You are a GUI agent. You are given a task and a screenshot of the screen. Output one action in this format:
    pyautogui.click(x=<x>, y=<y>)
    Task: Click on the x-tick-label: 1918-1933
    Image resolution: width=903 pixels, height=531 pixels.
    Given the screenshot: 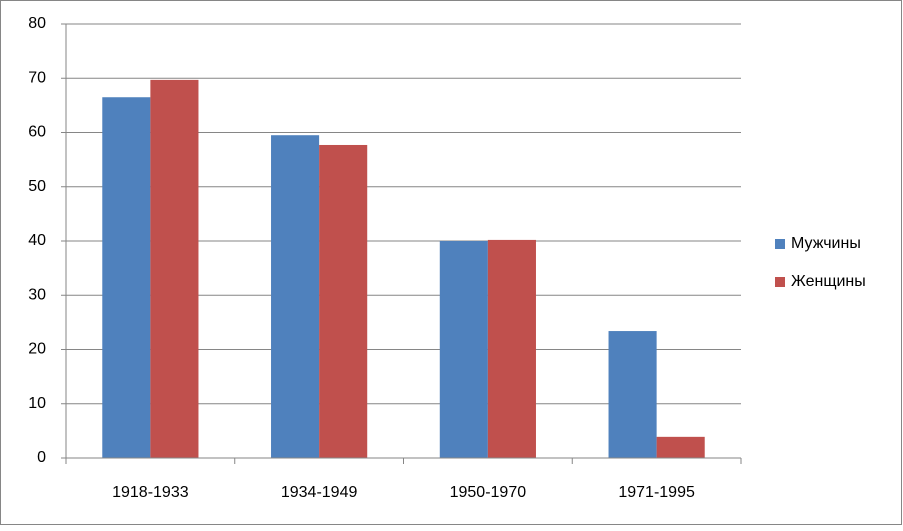 What is the action you would take?
    pyautogui.click(x=150, y=492)
    